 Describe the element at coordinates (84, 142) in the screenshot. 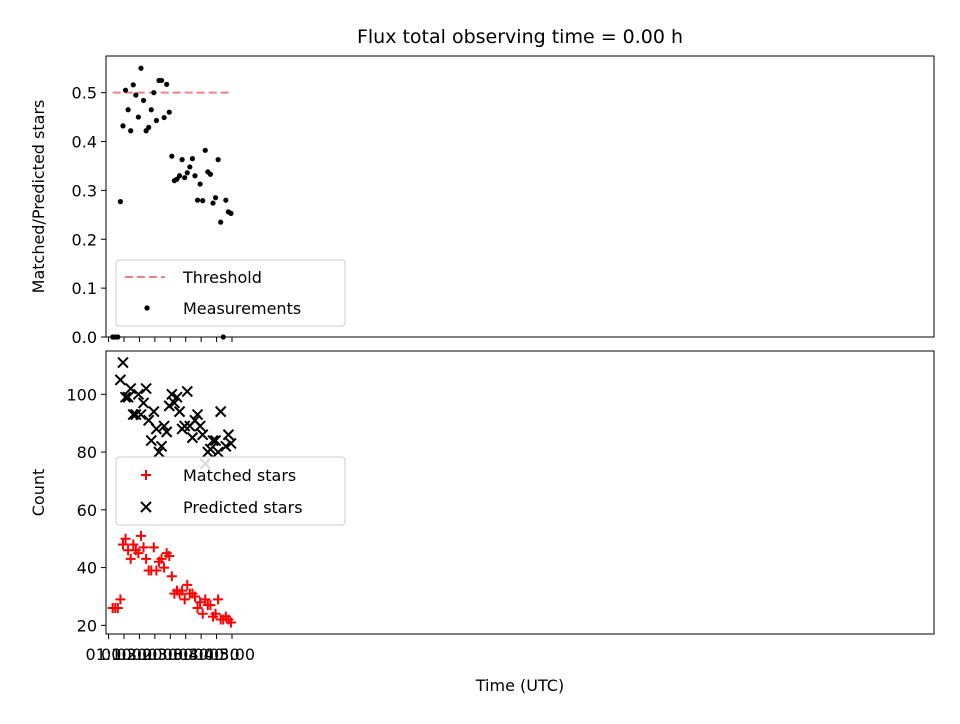

I see `y-tick-label: 0.4` at that location.